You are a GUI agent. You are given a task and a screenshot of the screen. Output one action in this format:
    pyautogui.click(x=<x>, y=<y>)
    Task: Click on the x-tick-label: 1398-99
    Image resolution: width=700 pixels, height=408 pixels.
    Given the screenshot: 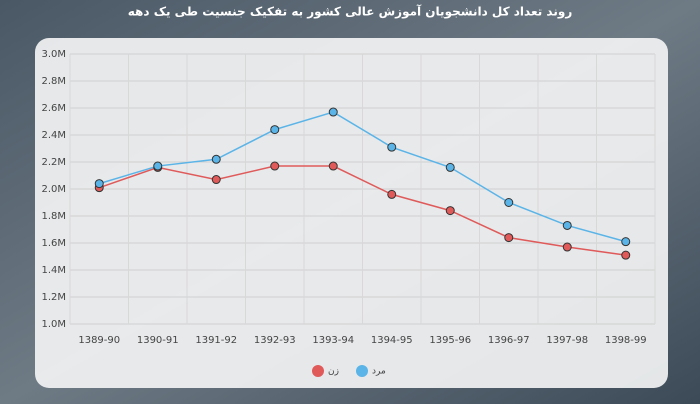 What is the action you would take?
    pyautogui.click(x=626, y=340)
    